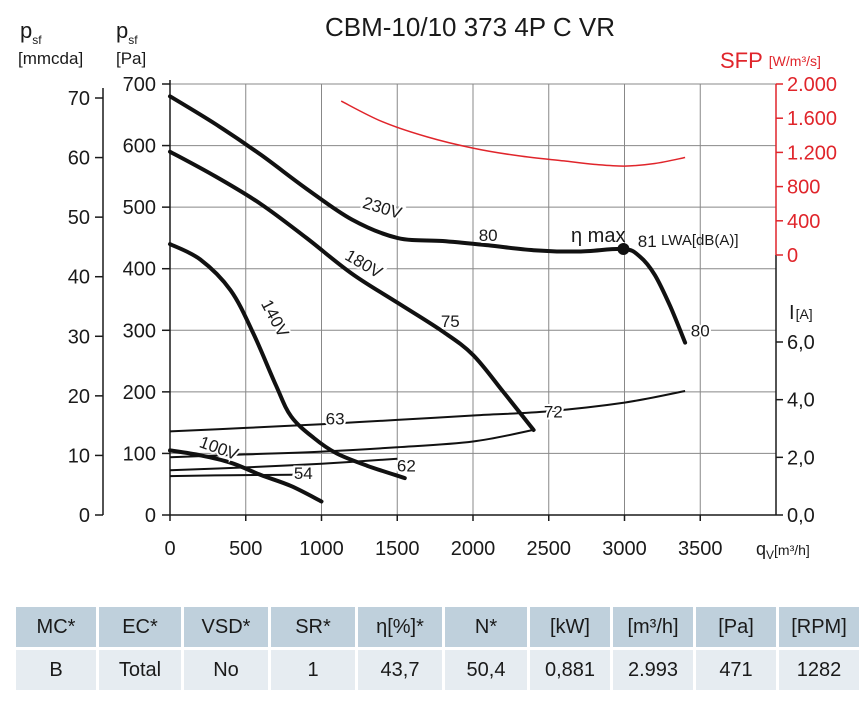 The width and height of the screenshot is (865, 706). What do you see at coordinates (470, 27) in the screenshot?
I see `chart-title: CBM-10/10 373 4P C VR` at bounding box center [470, 27].